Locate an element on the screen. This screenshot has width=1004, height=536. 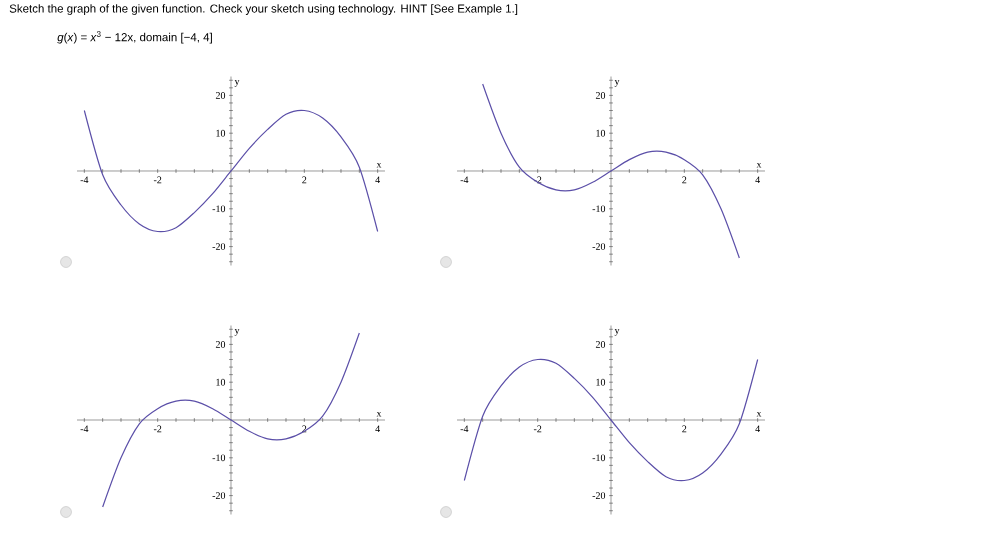
chart-subtitle: g(x) = x$^{3}$ − 12x, domain [−4, 4] is located at coordinates (134, 37).